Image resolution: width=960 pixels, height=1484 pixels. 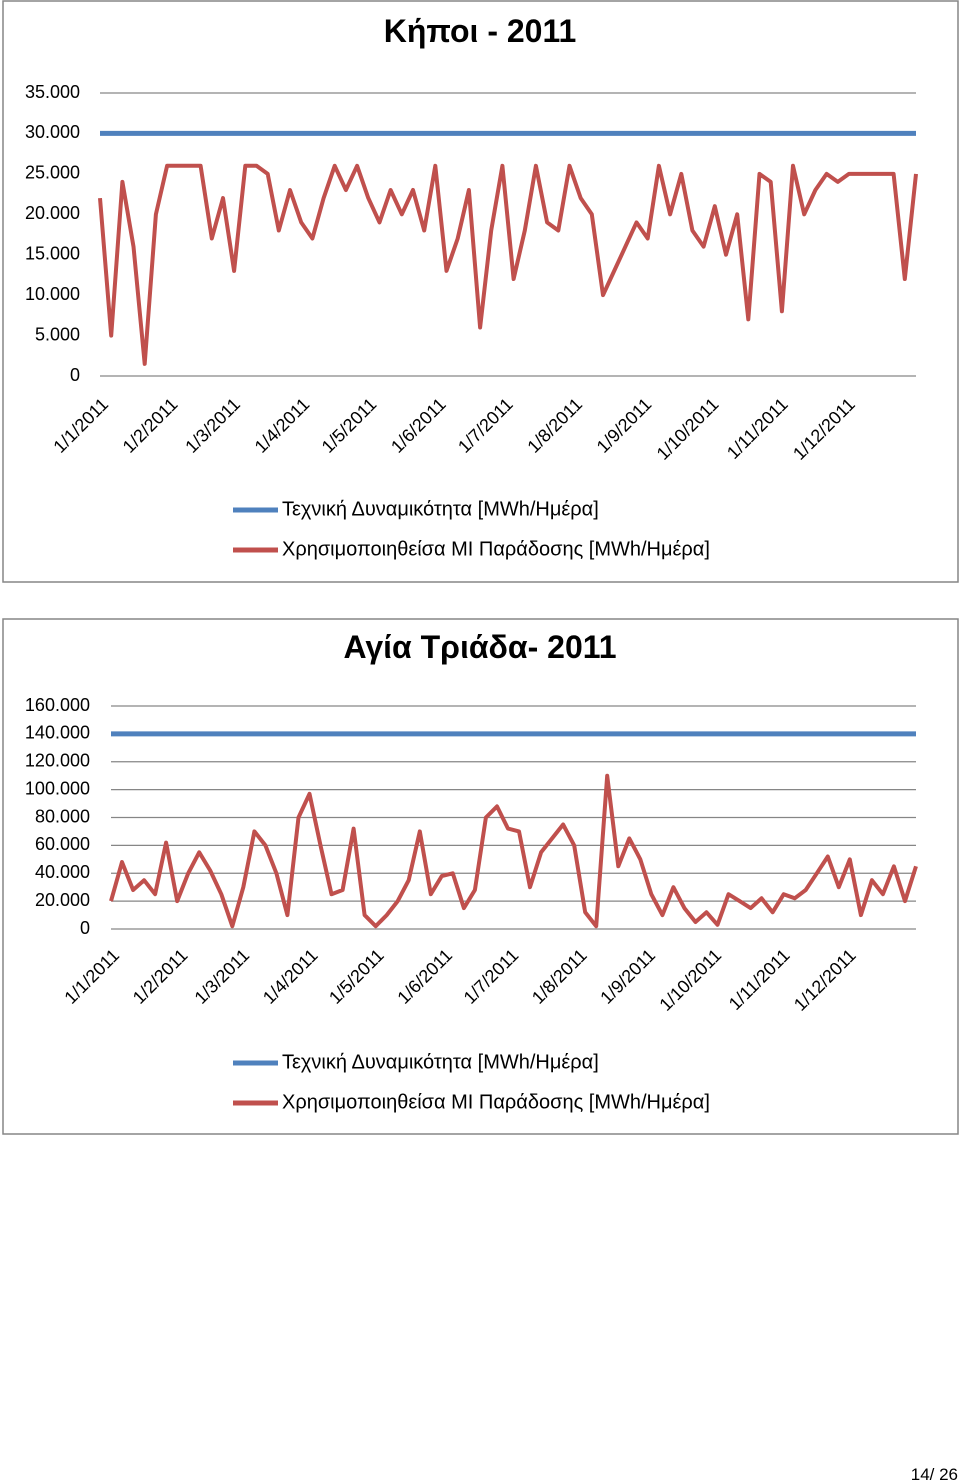 I want to click on y-tick-label: 60.000, so click(x=62, y=844).